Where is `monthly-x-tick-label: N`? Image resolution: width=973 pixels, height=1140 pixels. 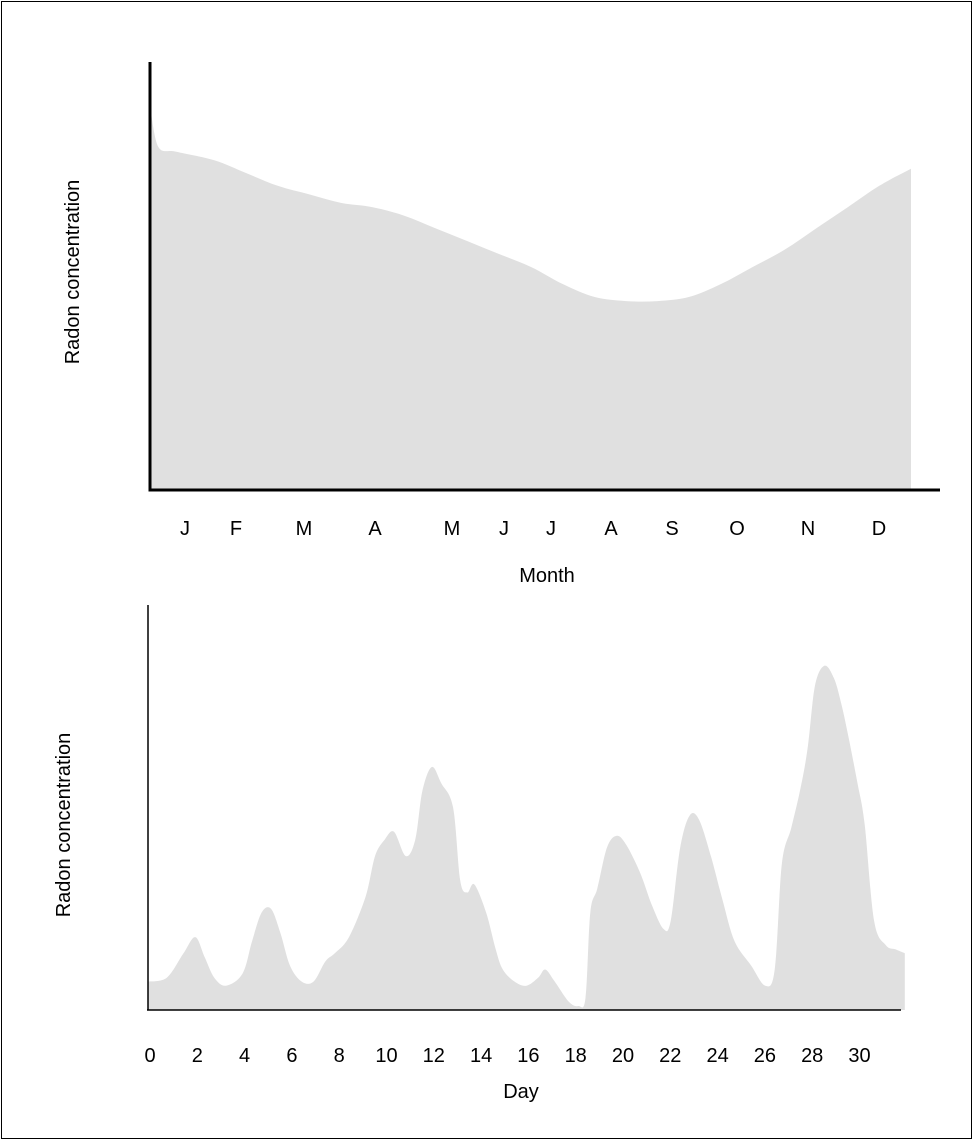 monthly-x-tick-label: N is located at coordinates (808, 529).